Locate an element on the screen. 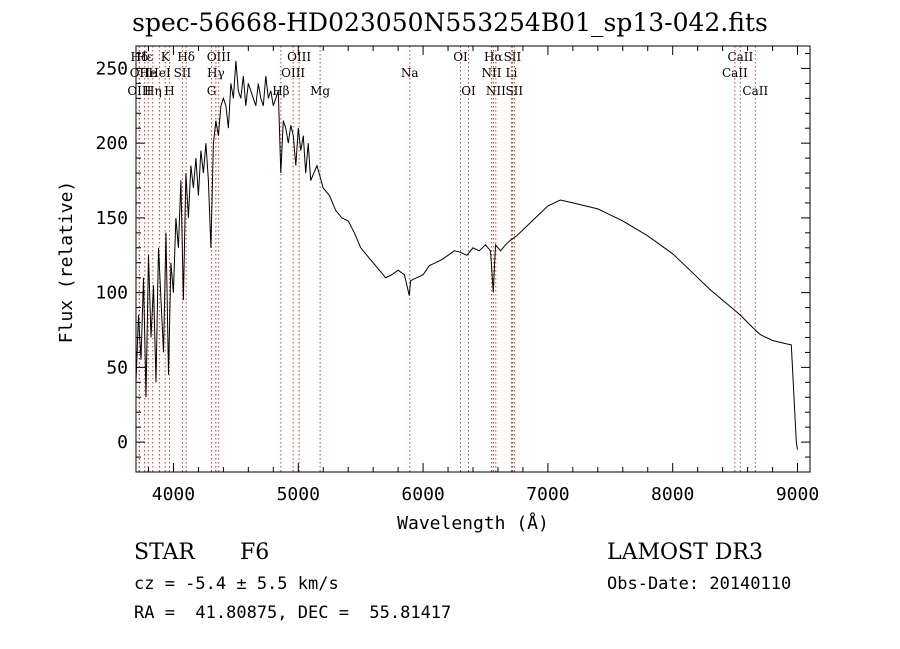 This screenshot has height=649, width=900. y-tick-label: 0 is located at coordinates (122, 442).